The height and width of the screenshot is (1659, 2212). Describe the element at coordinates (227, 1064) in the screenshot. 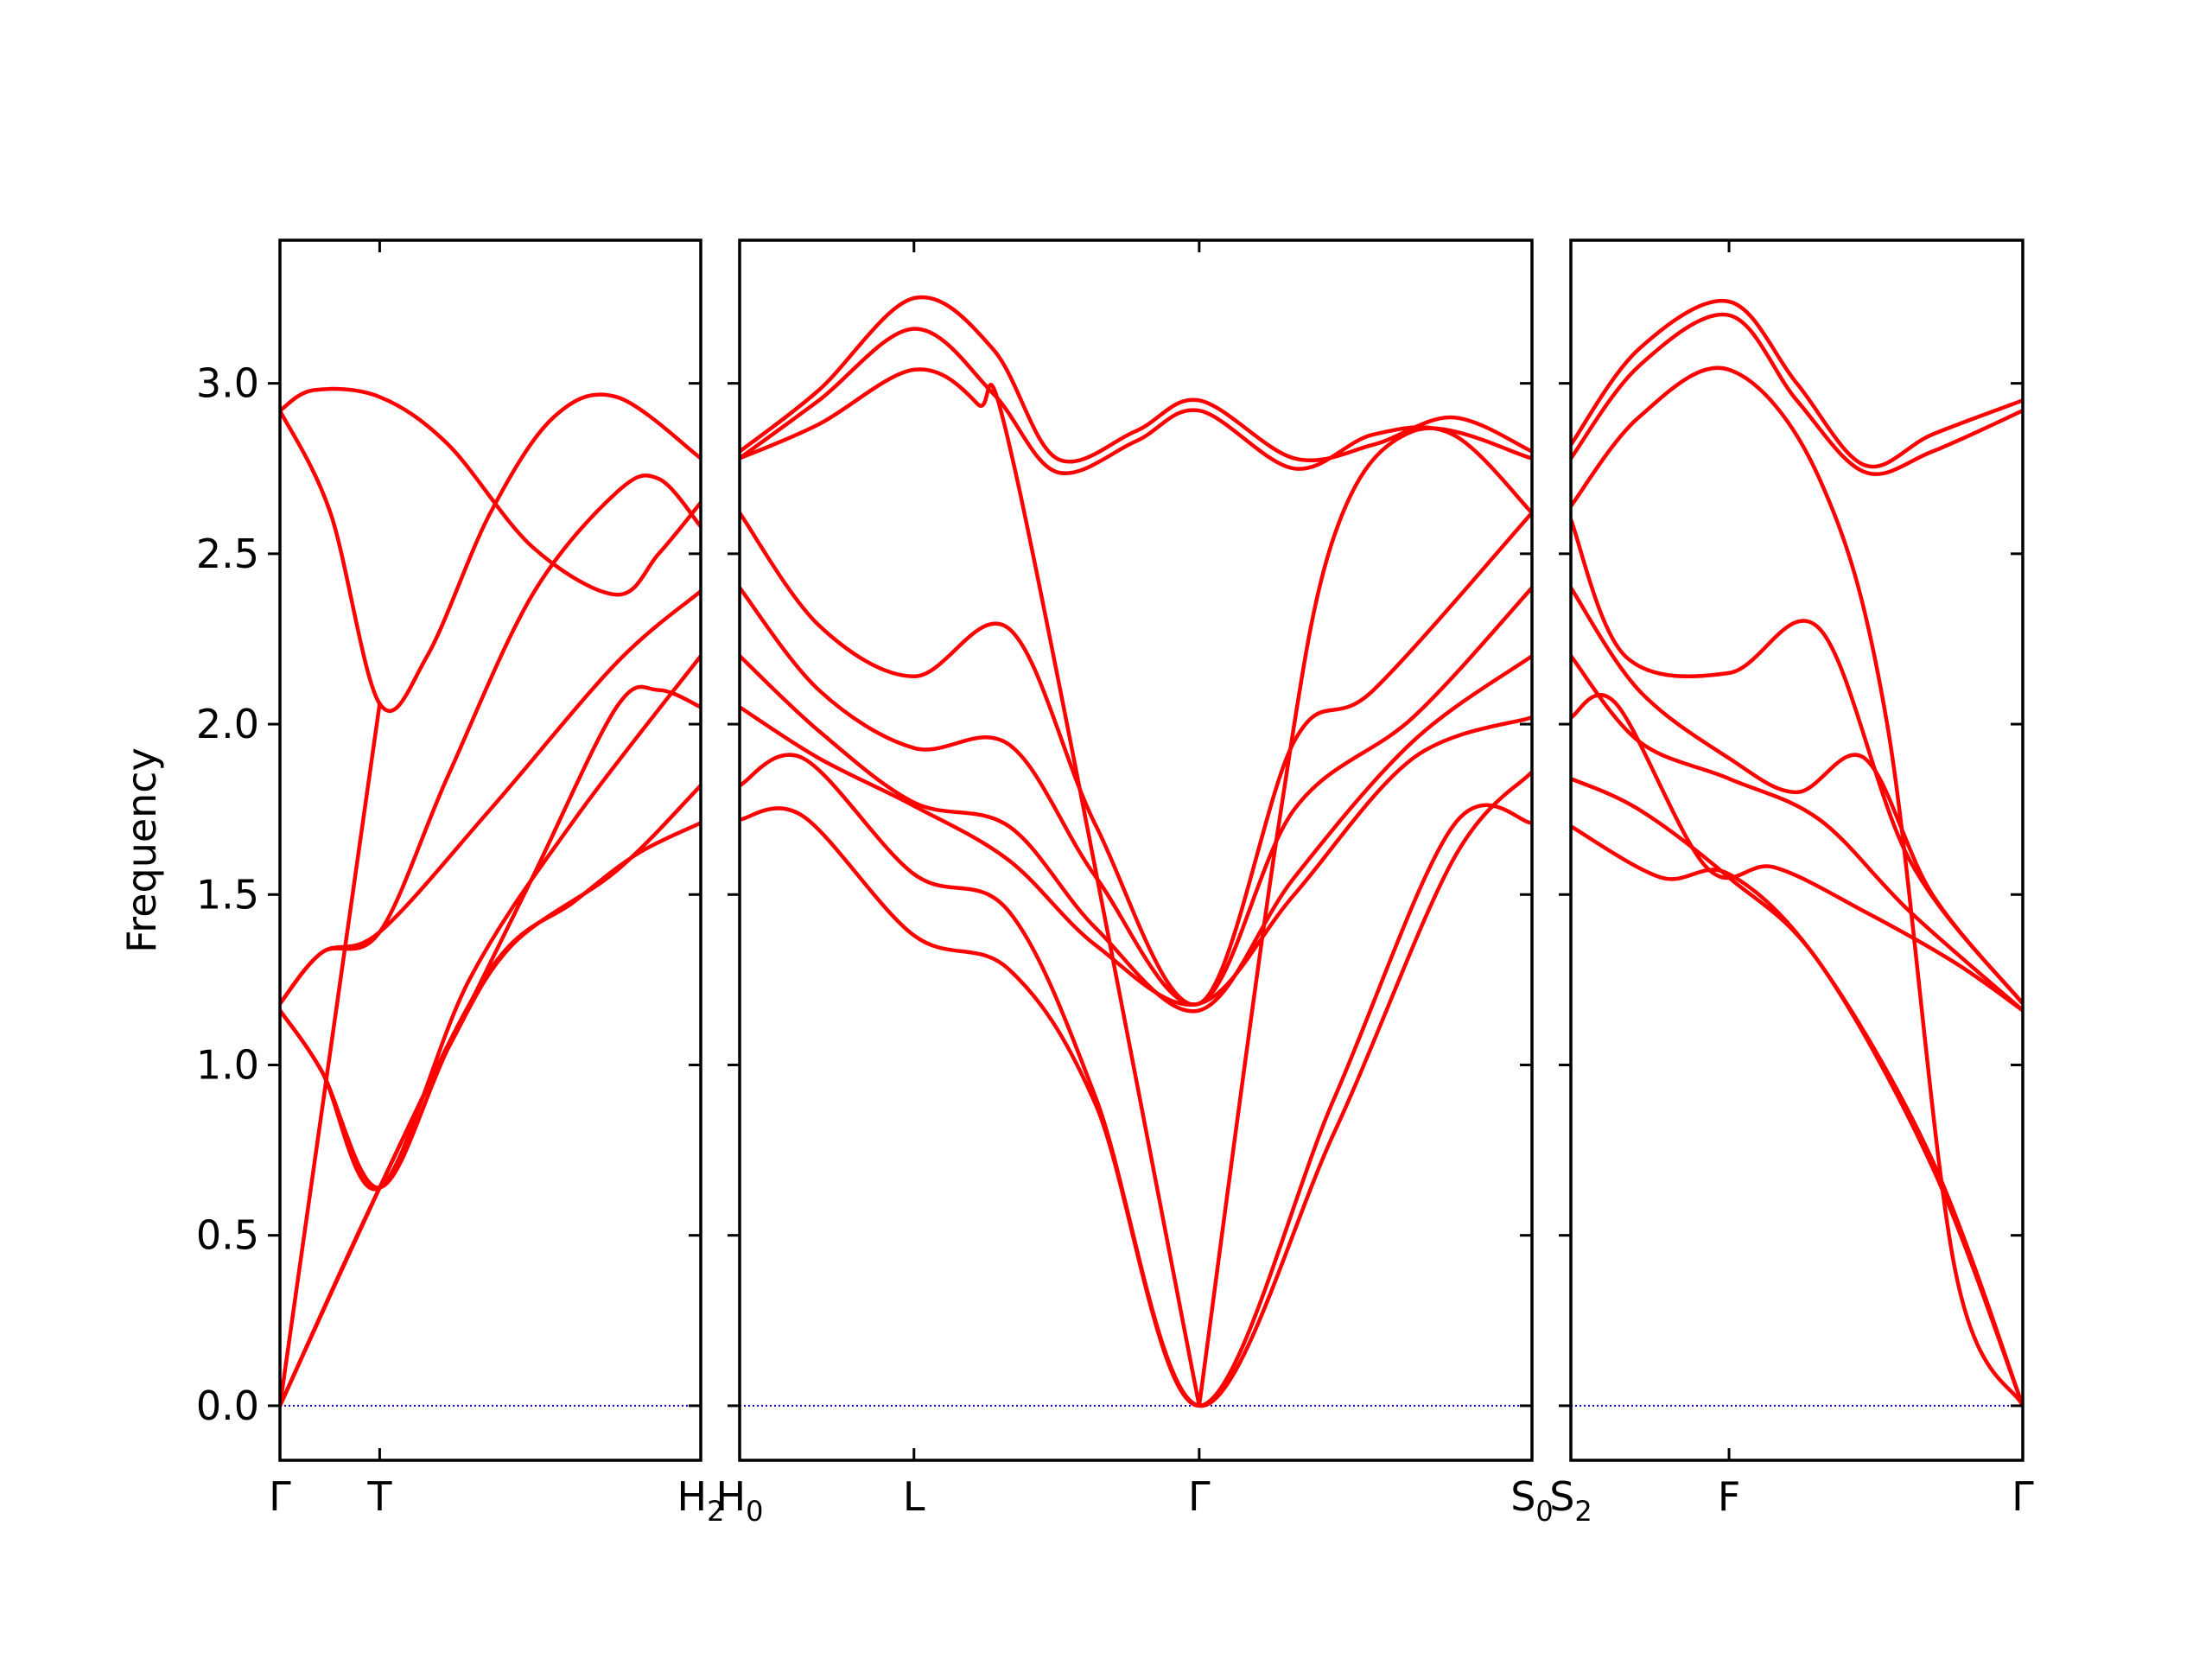

I see `y-tick-label: 1.0` at that location.